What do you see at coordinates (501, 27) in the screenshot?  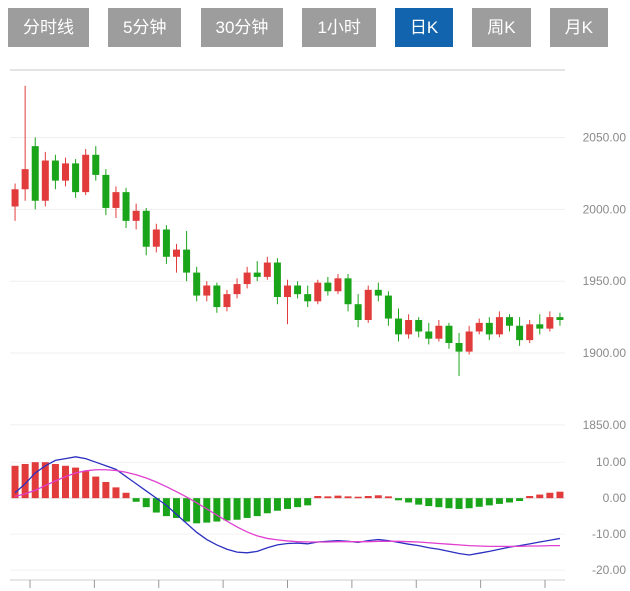 I see `tab-week-k: 周K` at bounding box center [501, 27].